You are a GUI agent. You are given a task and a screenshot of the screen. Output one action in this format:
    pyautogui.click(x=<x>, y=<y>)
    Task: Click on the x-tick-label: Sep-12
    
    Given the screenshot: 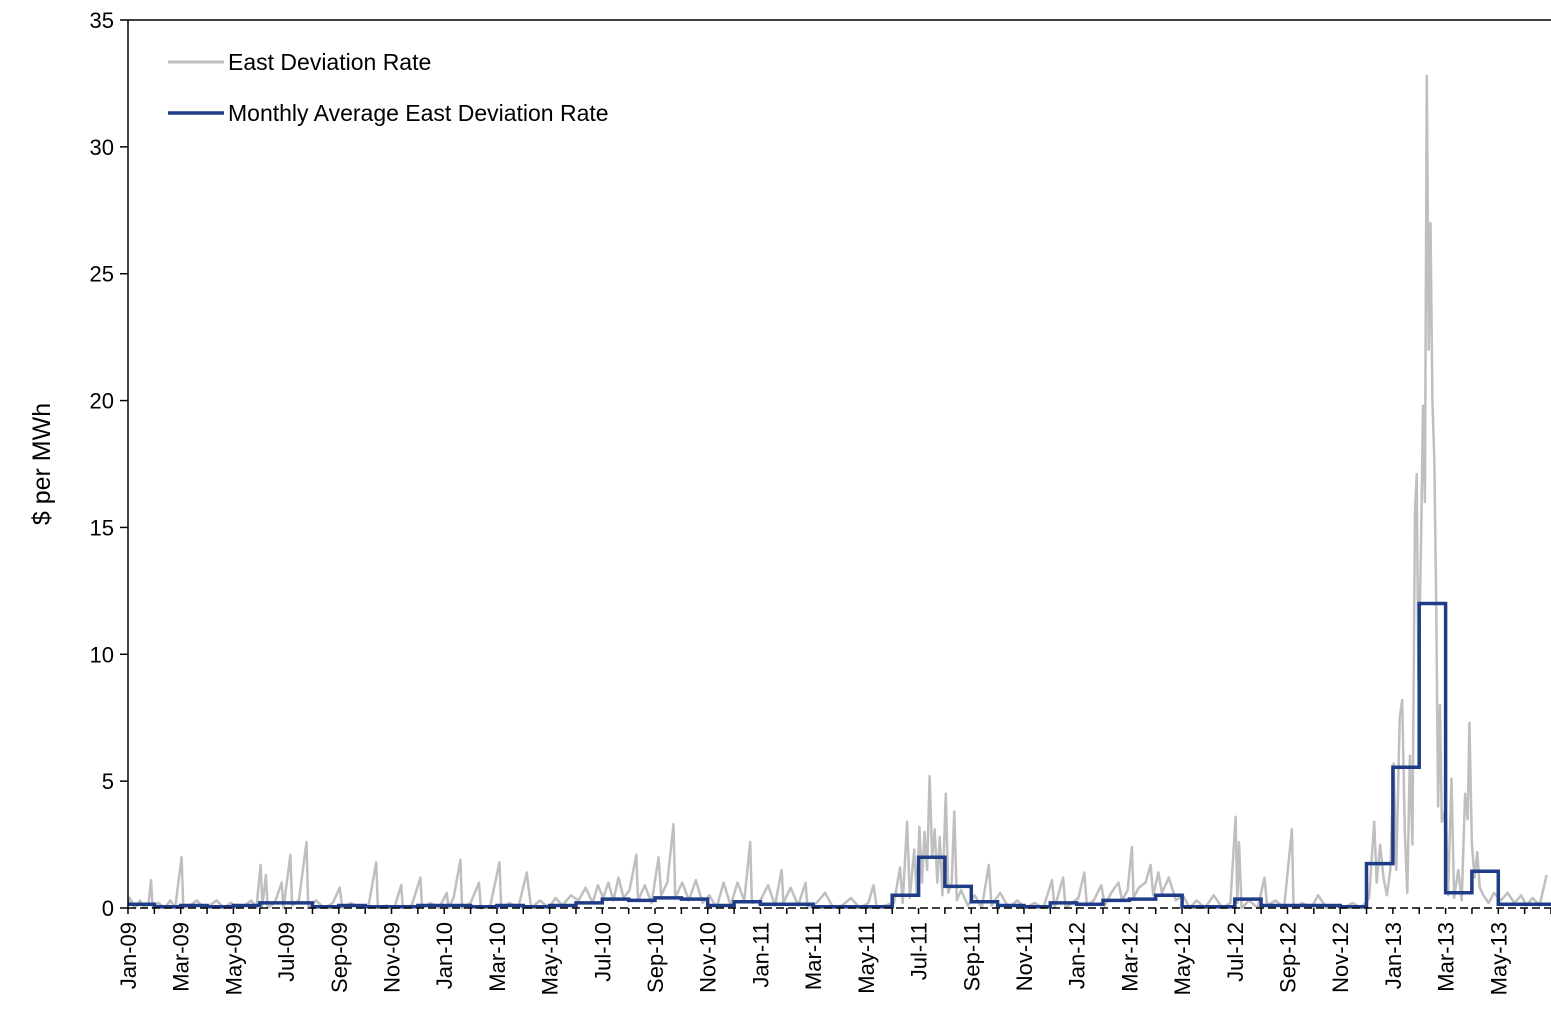 What is the action you would take?
    pyautogui.click(x=1287, y=957)
    